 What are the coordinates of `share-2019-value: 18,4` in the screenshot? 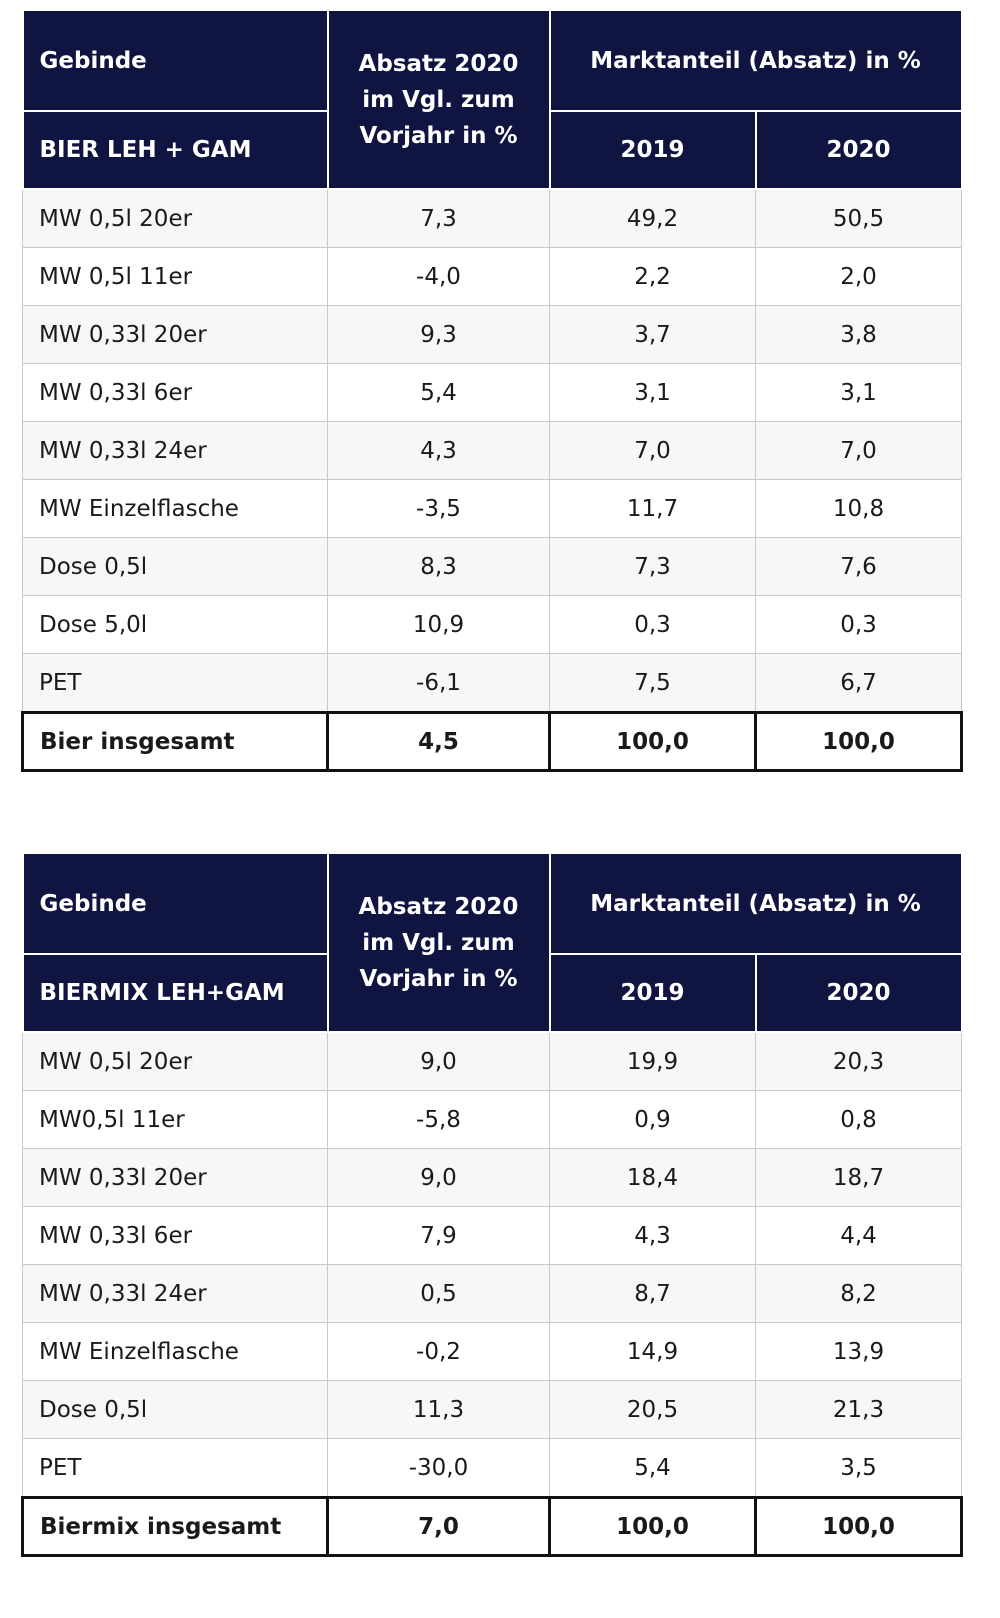 It's located at (652, 1177).